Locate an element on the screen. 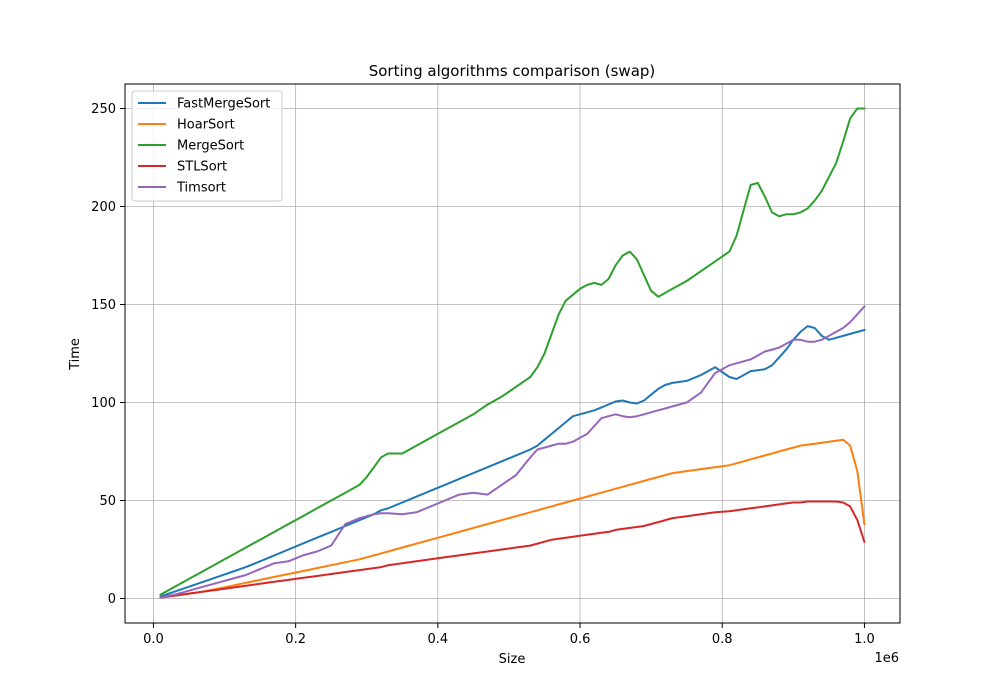 The image size is (1000, 700). y-axis-label: Time is located at coordinates (75, 354).